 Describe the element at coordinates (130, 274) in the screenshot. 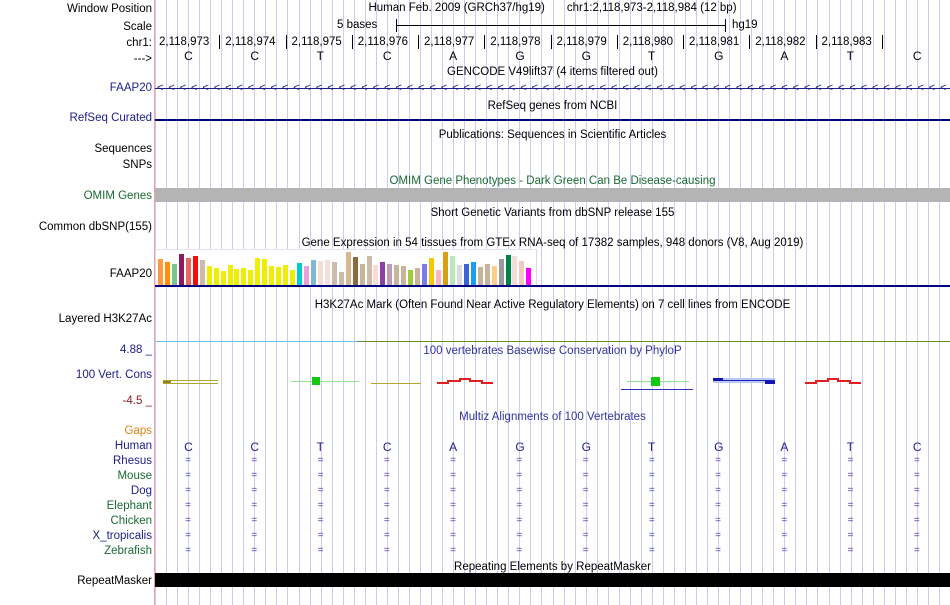

I see `track-label-gtex: FAAP20` at that location.